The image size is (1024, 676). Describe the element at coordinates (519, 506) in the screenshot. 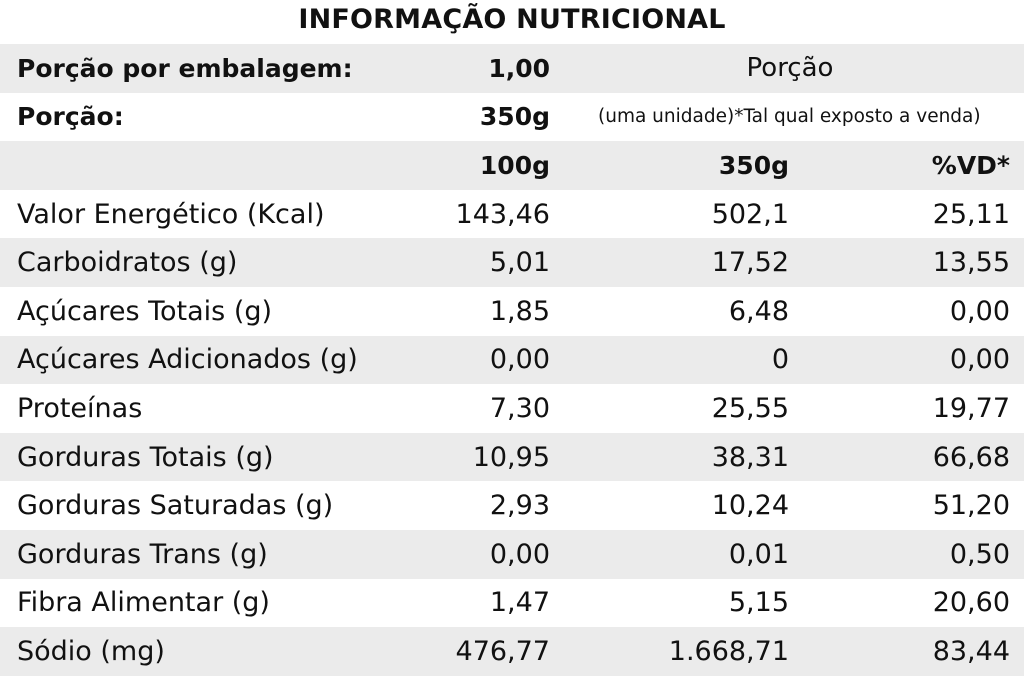

I see `value-100g: 2,93` at that location.